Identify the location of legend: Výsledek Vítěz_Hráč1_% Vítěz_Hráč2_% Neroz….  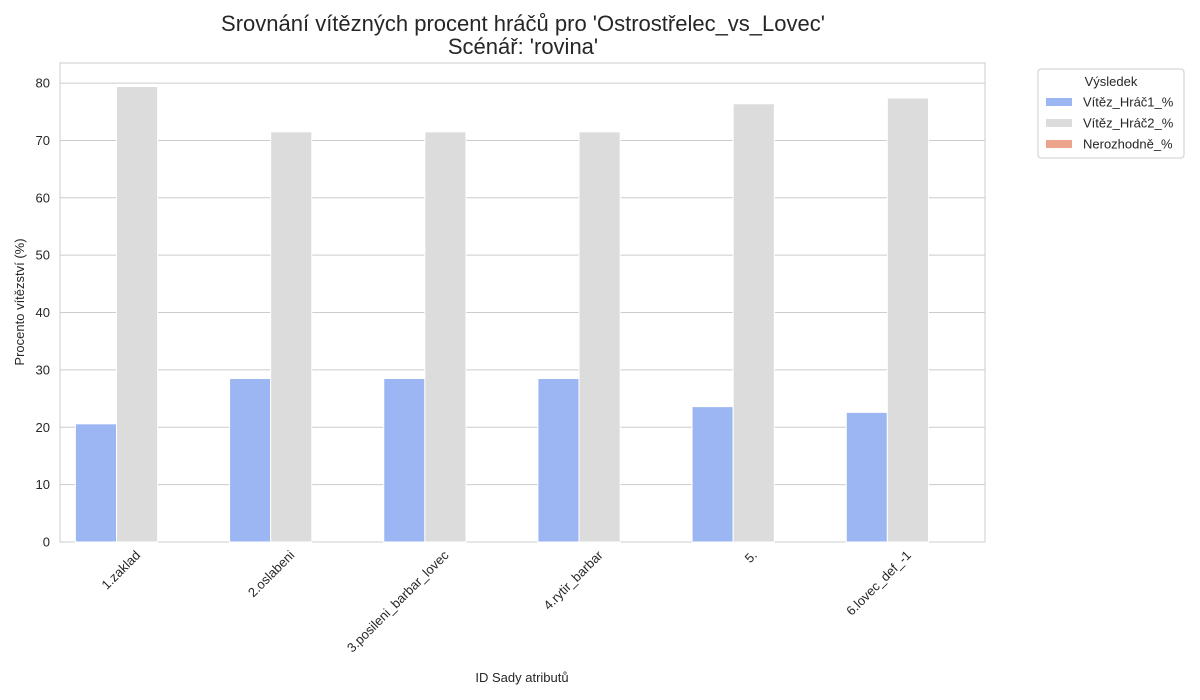
(1111, 113).